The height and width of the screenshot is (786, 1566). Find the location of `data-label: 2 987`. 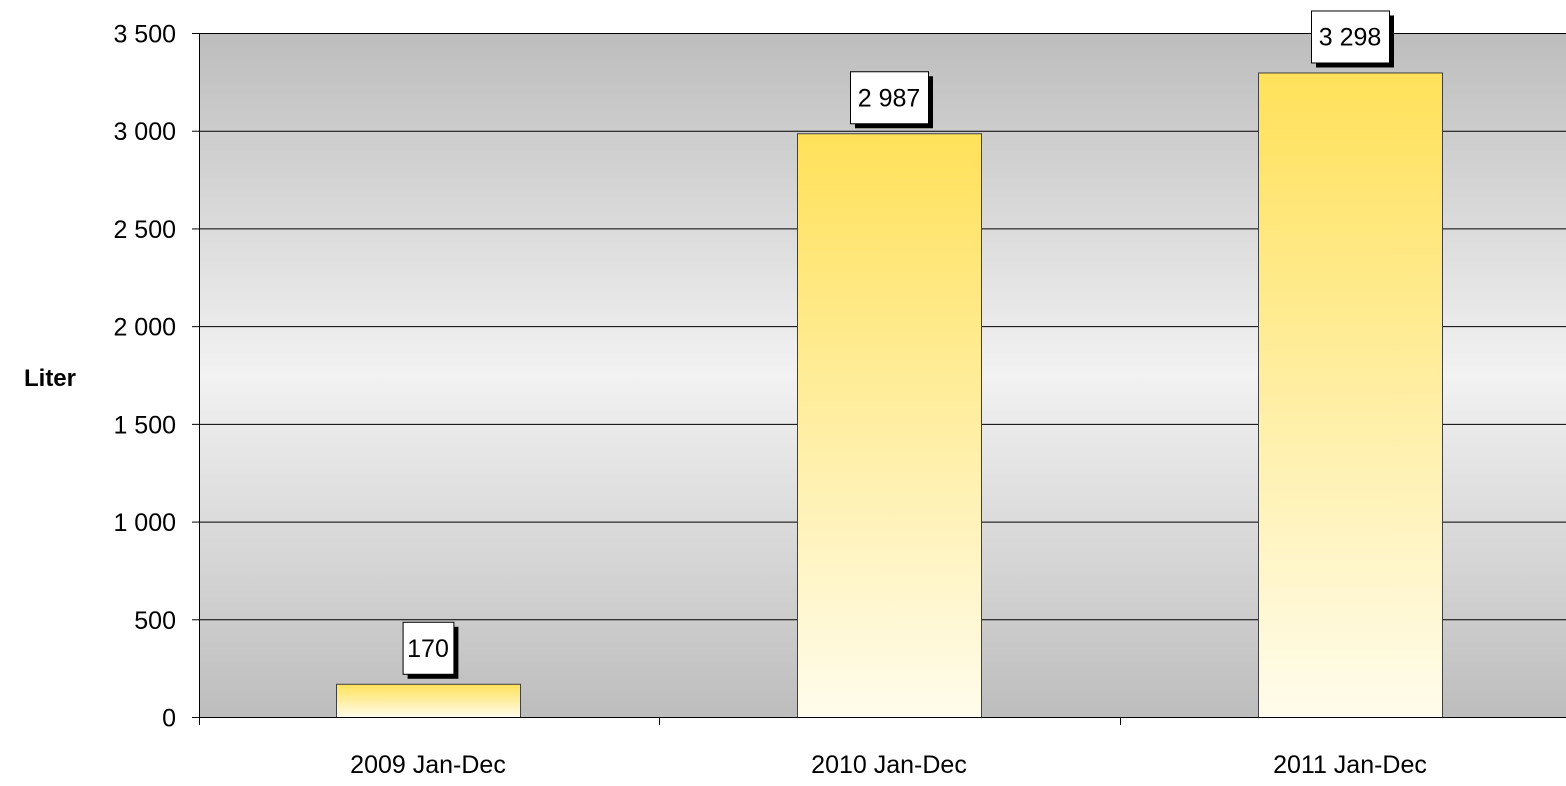

data-label: 2 987 is located at coordinates (891, 100).